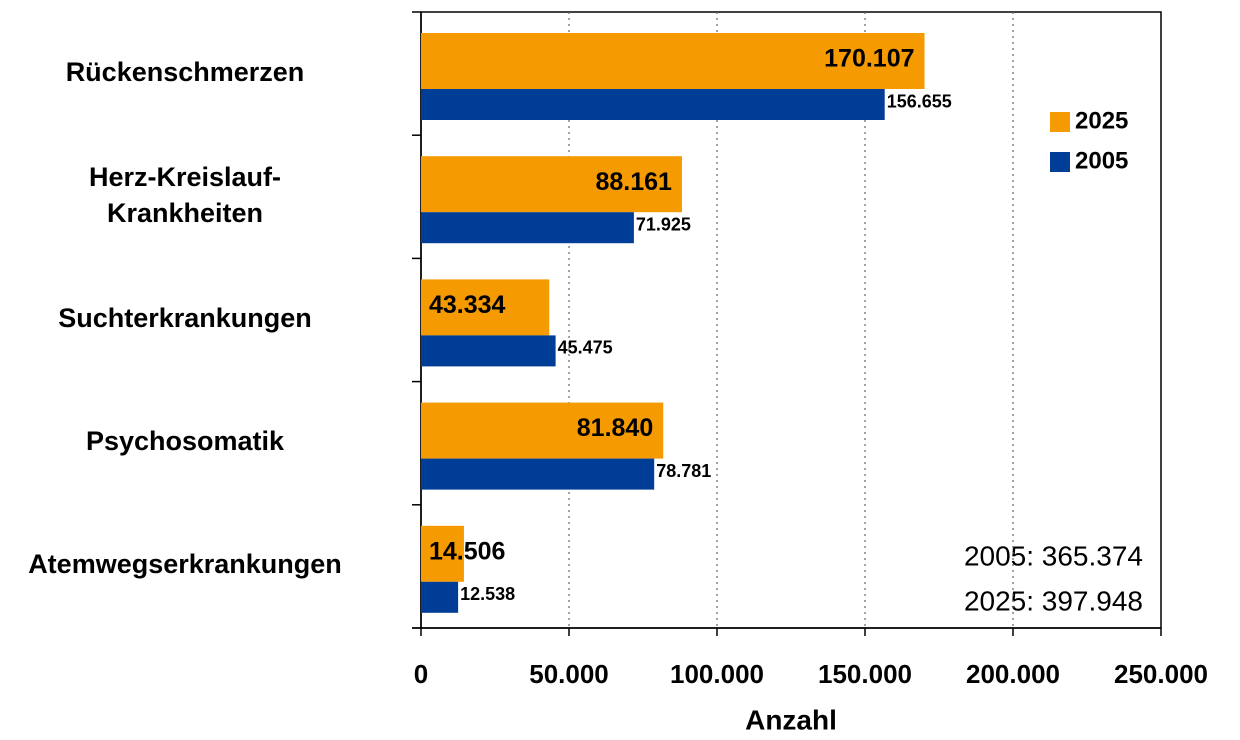 The image size is (1240, 740). Describe the element at coordinates (1101, 120) in the screenshot. I see `legend-label: 2025` at that location.